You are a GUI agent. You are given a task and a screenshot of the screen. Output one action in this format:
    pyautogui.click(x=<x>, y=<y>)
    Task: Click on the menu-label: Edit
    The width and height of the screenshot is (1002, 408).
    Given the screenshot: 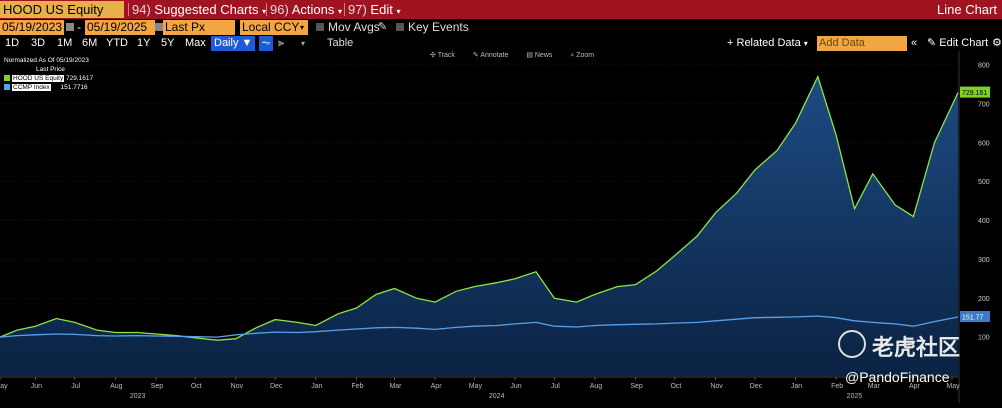 What is the action you would take?
    pyautogui.click(x=381, y=9)
    